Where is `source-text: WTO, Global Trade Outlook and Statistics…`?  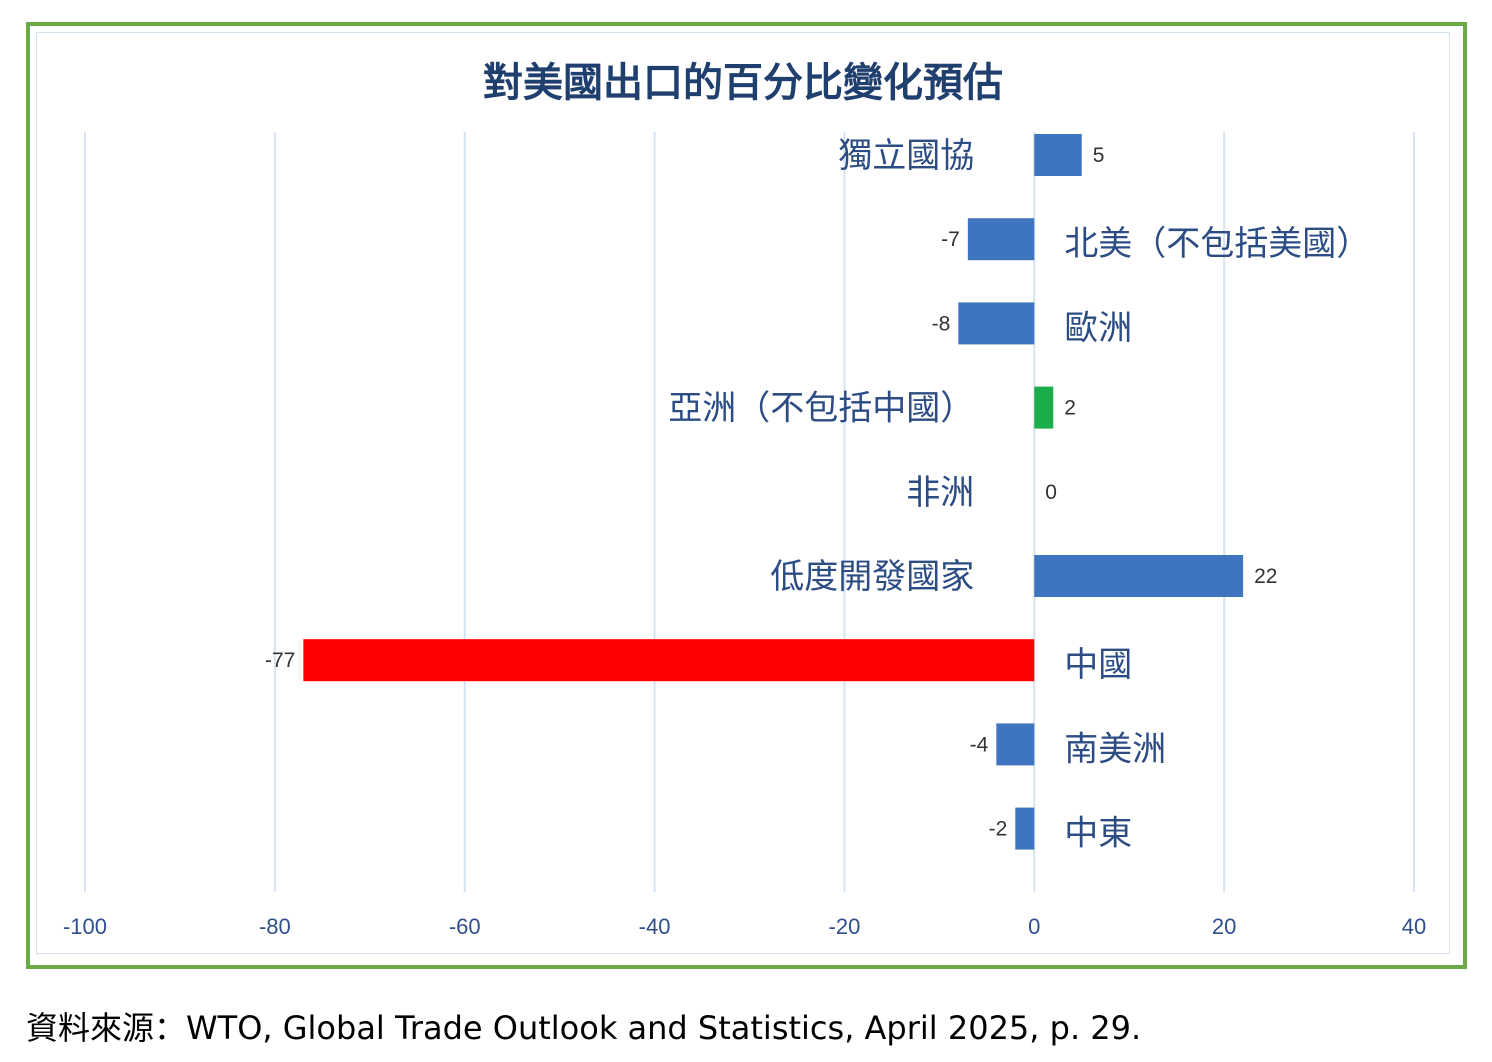
source-text: WTO, Global Trade Outlook and Statistics… is located at coordinates (664, 1028).